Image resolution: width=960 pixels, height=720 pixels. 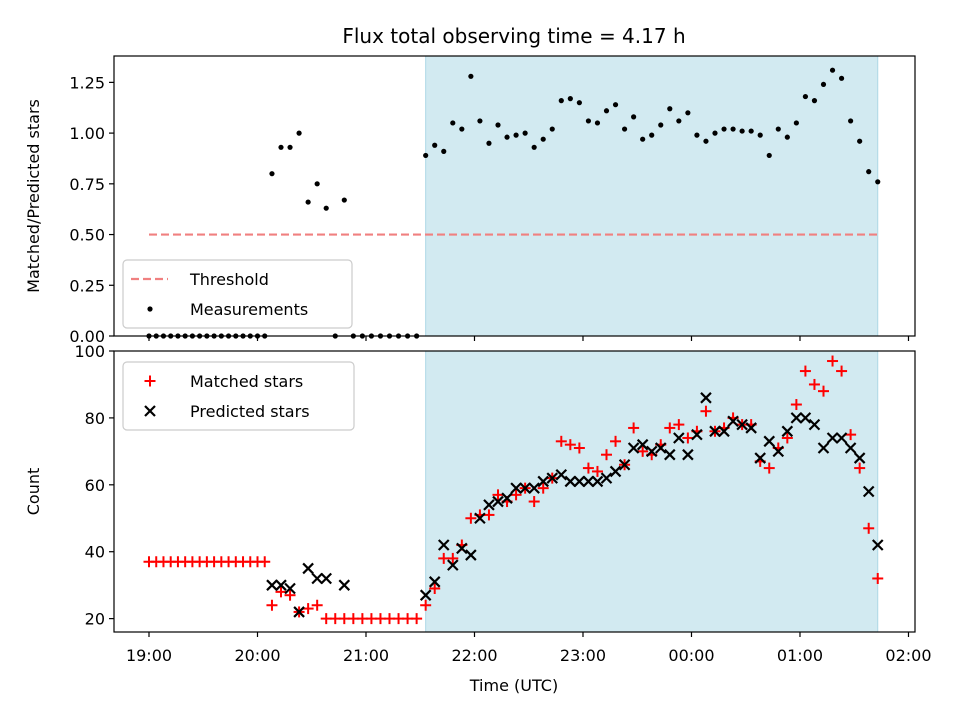 What do you see at coordinates (583, 655) in the screenshot?
I see `x-tick-label: 23:00` at bounding box center [583, 655].